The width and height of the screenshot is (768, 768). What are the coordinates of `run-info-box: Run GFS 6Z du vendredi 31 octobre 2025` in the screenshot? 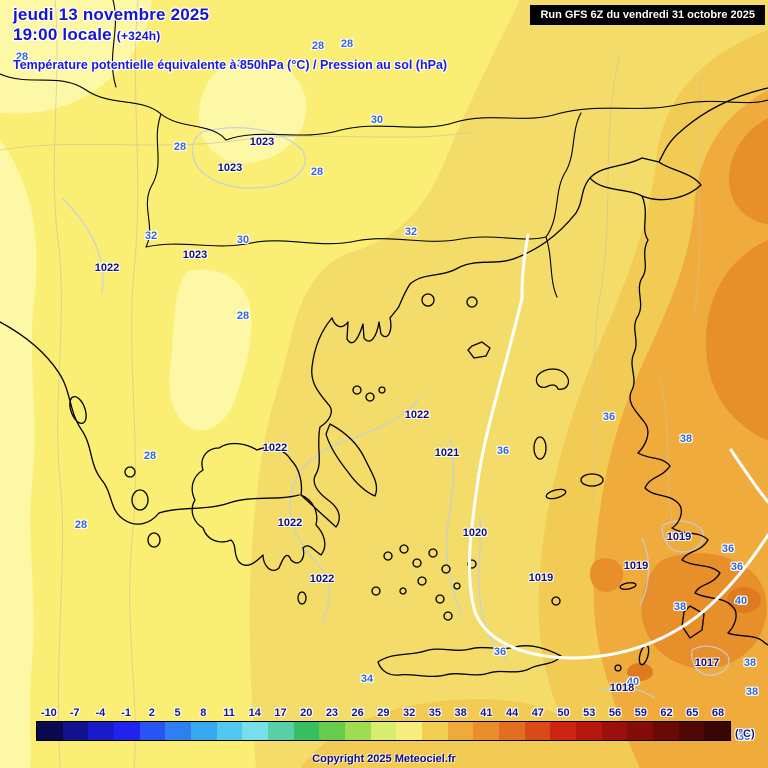 It's located at (647, 15).